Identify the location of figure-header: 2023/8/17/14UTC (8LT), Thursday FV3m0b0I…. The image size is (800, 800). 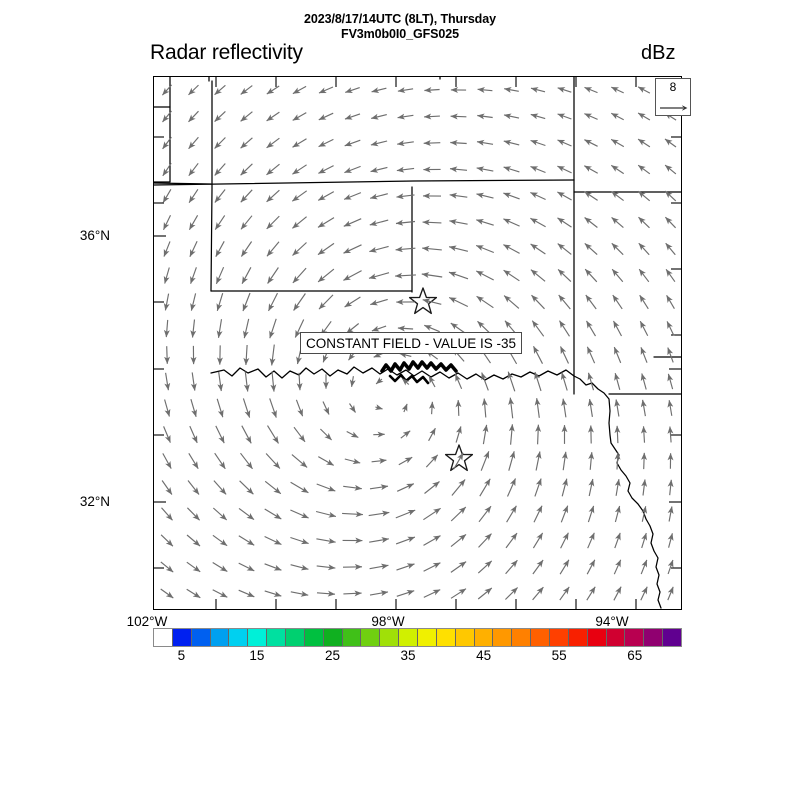
(400, 26).